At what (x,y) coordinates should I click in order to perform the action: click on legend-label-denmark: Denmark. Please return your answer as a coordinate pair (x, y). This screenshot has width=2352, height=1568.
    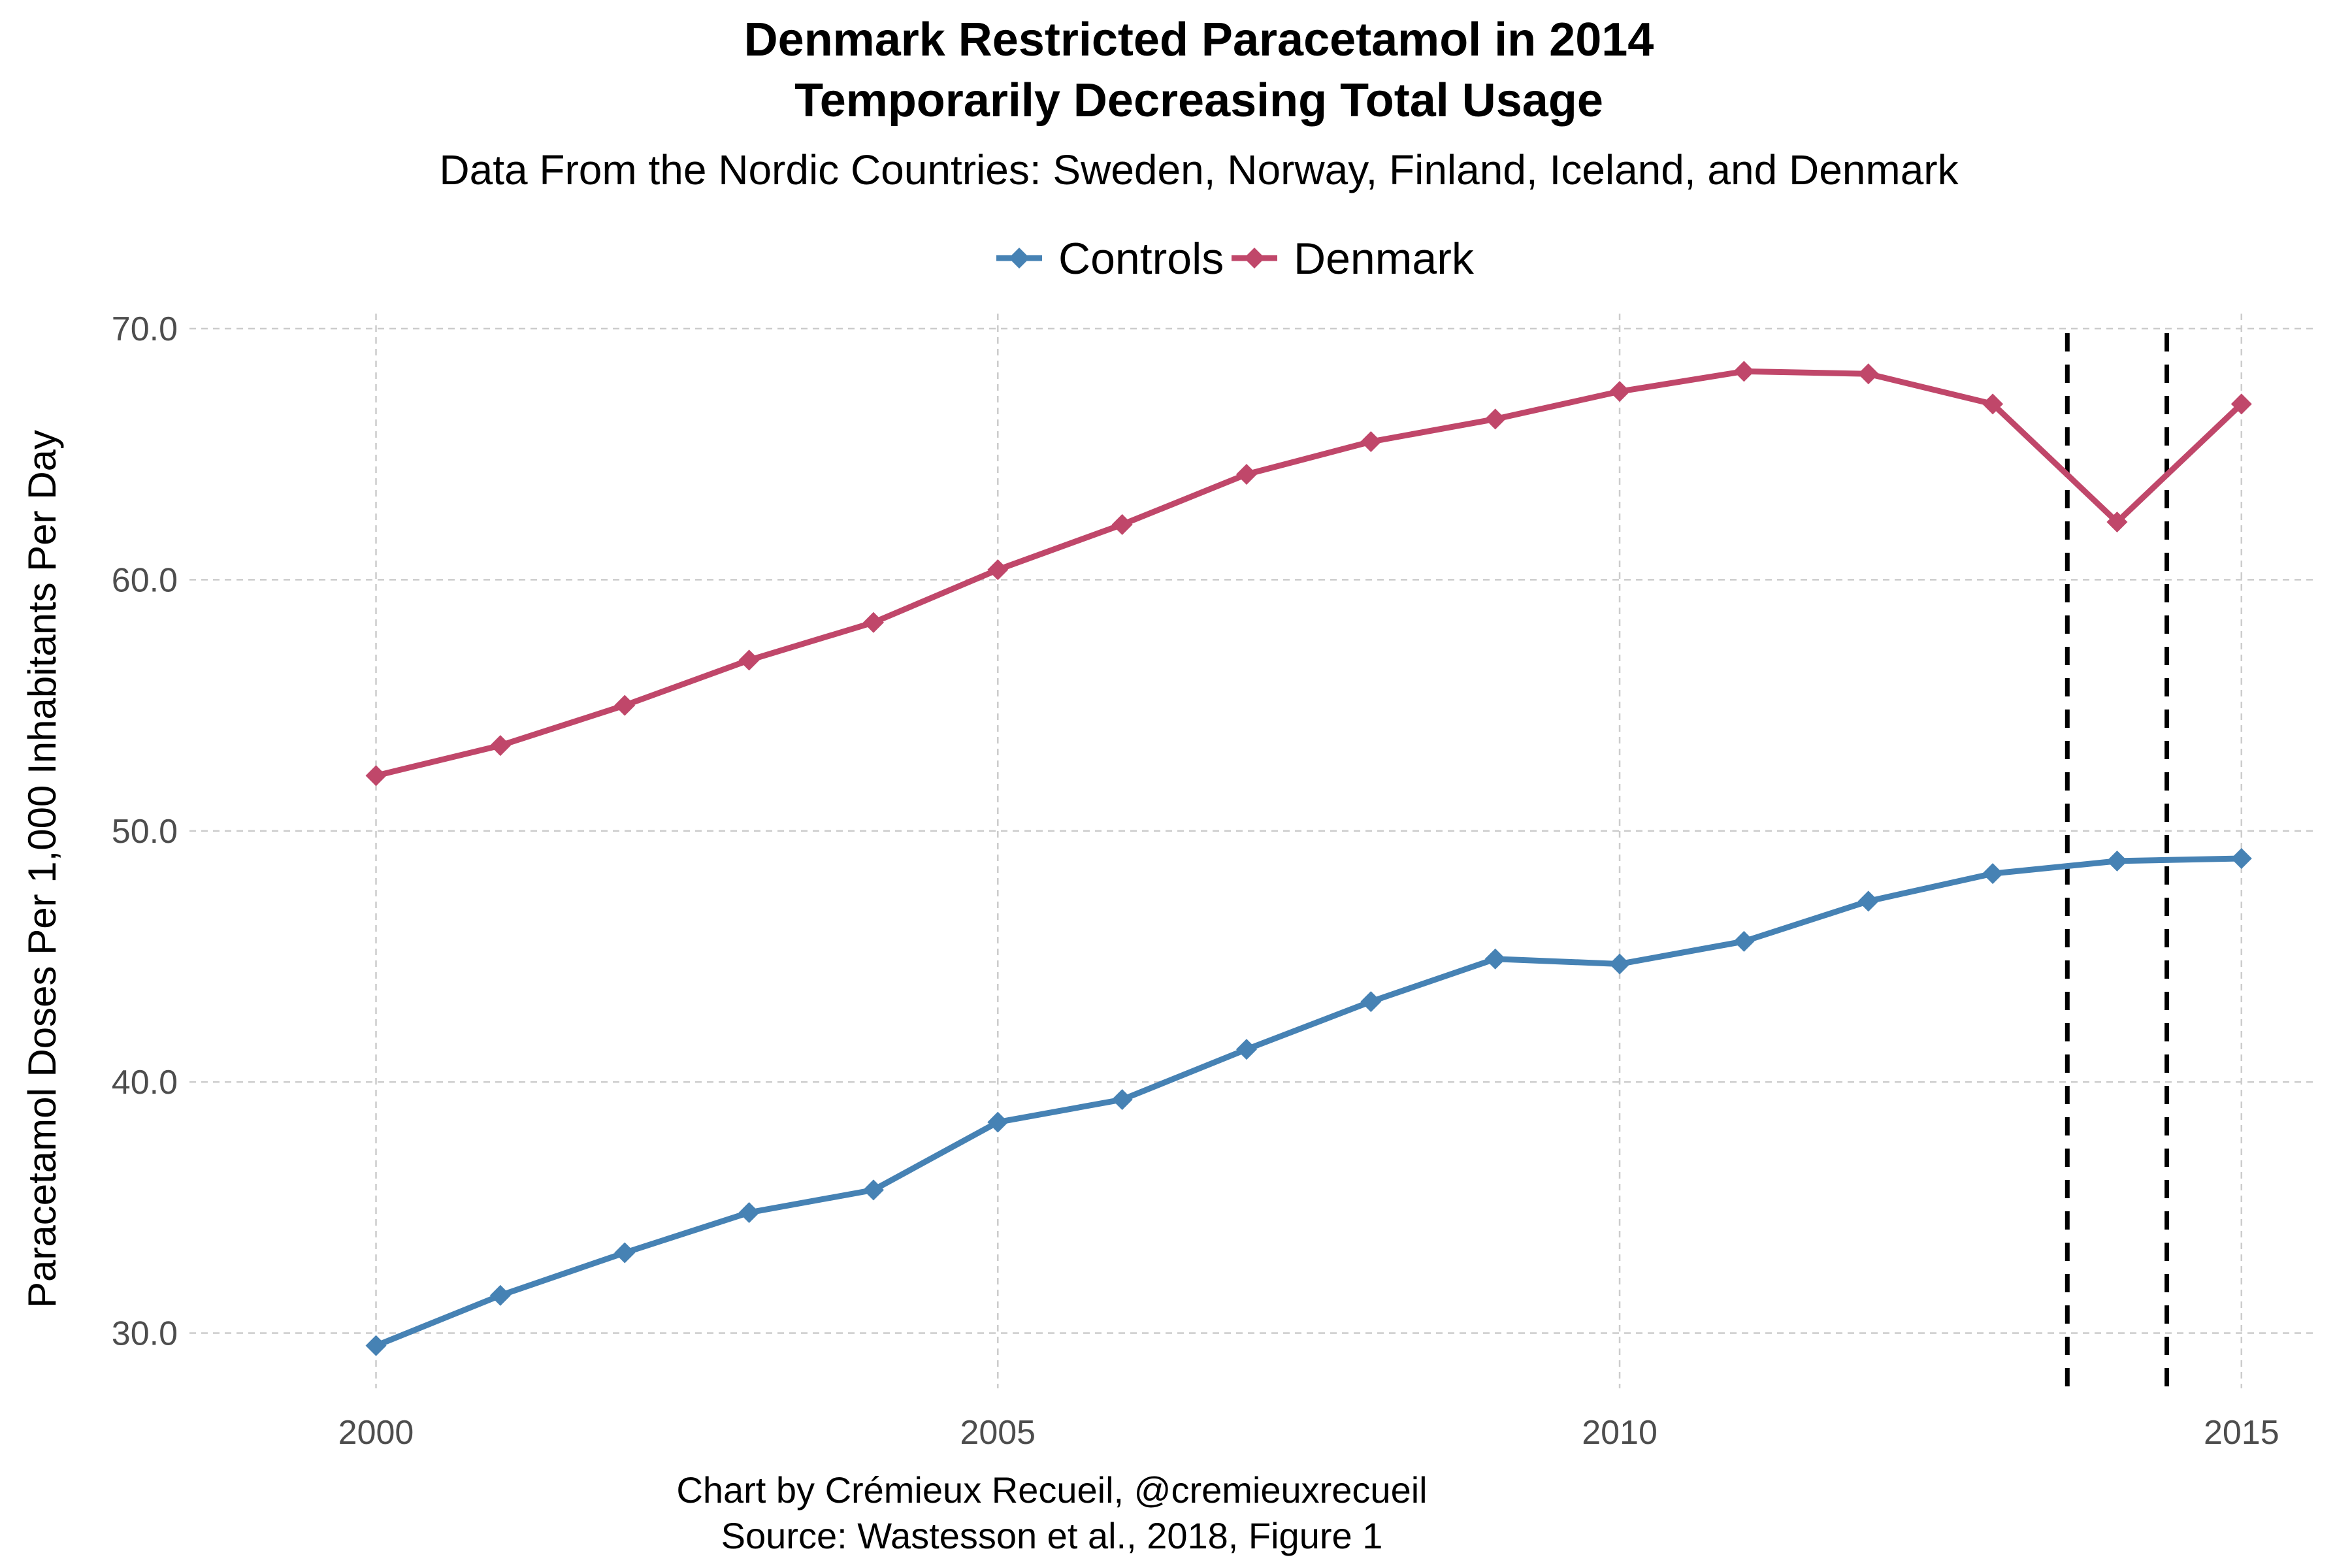
    Looking at the image, I should click on (1384, 259).